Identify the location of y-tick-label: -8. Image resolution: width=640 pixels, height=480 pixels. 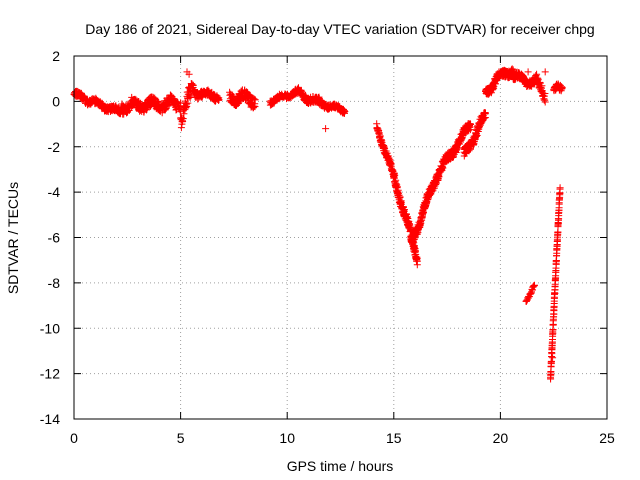
(54, 283).